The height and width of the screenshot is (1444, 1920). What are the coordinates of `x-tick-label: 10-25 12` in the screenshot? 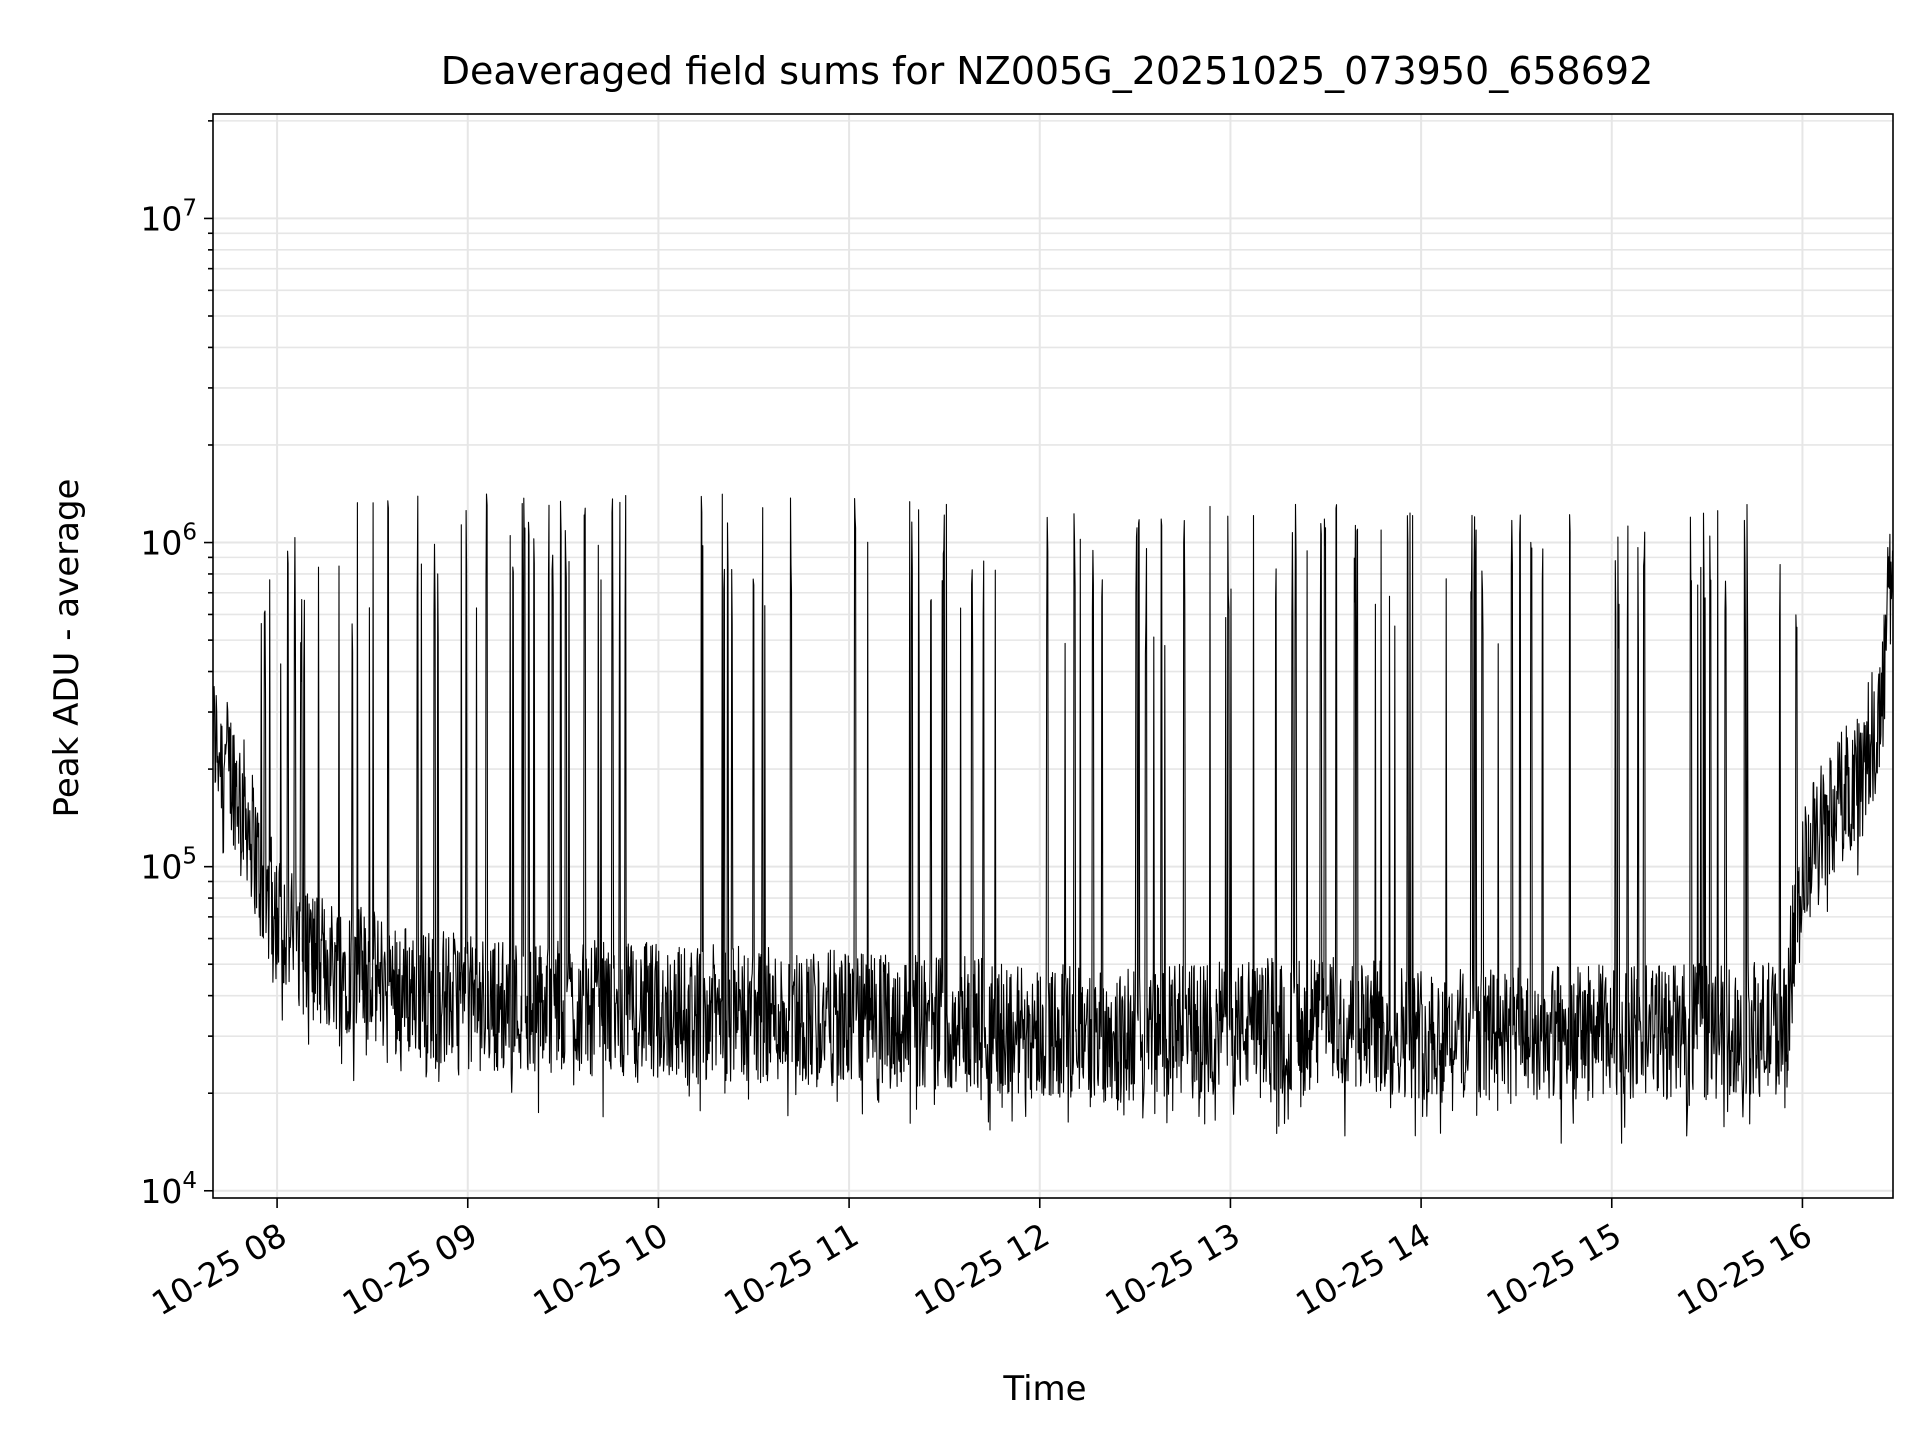 It's located at (982, 1269).